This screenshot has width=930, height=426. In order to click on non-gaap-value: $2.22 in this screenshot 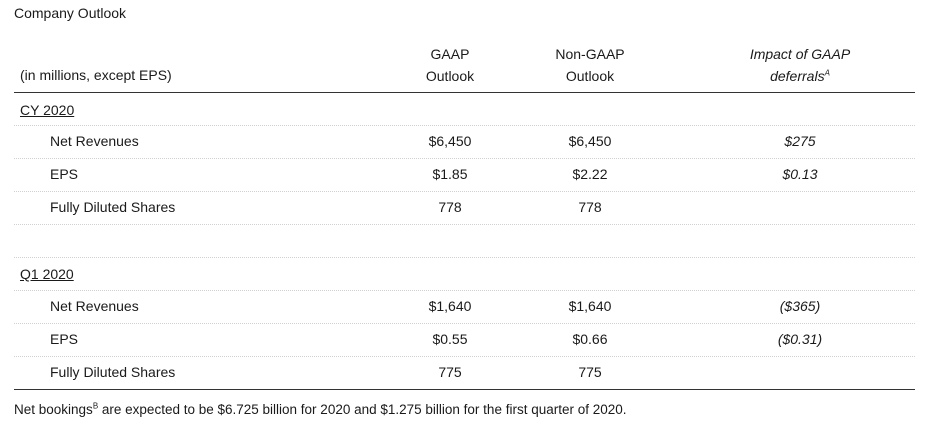, I will do `click(590, 174)`.